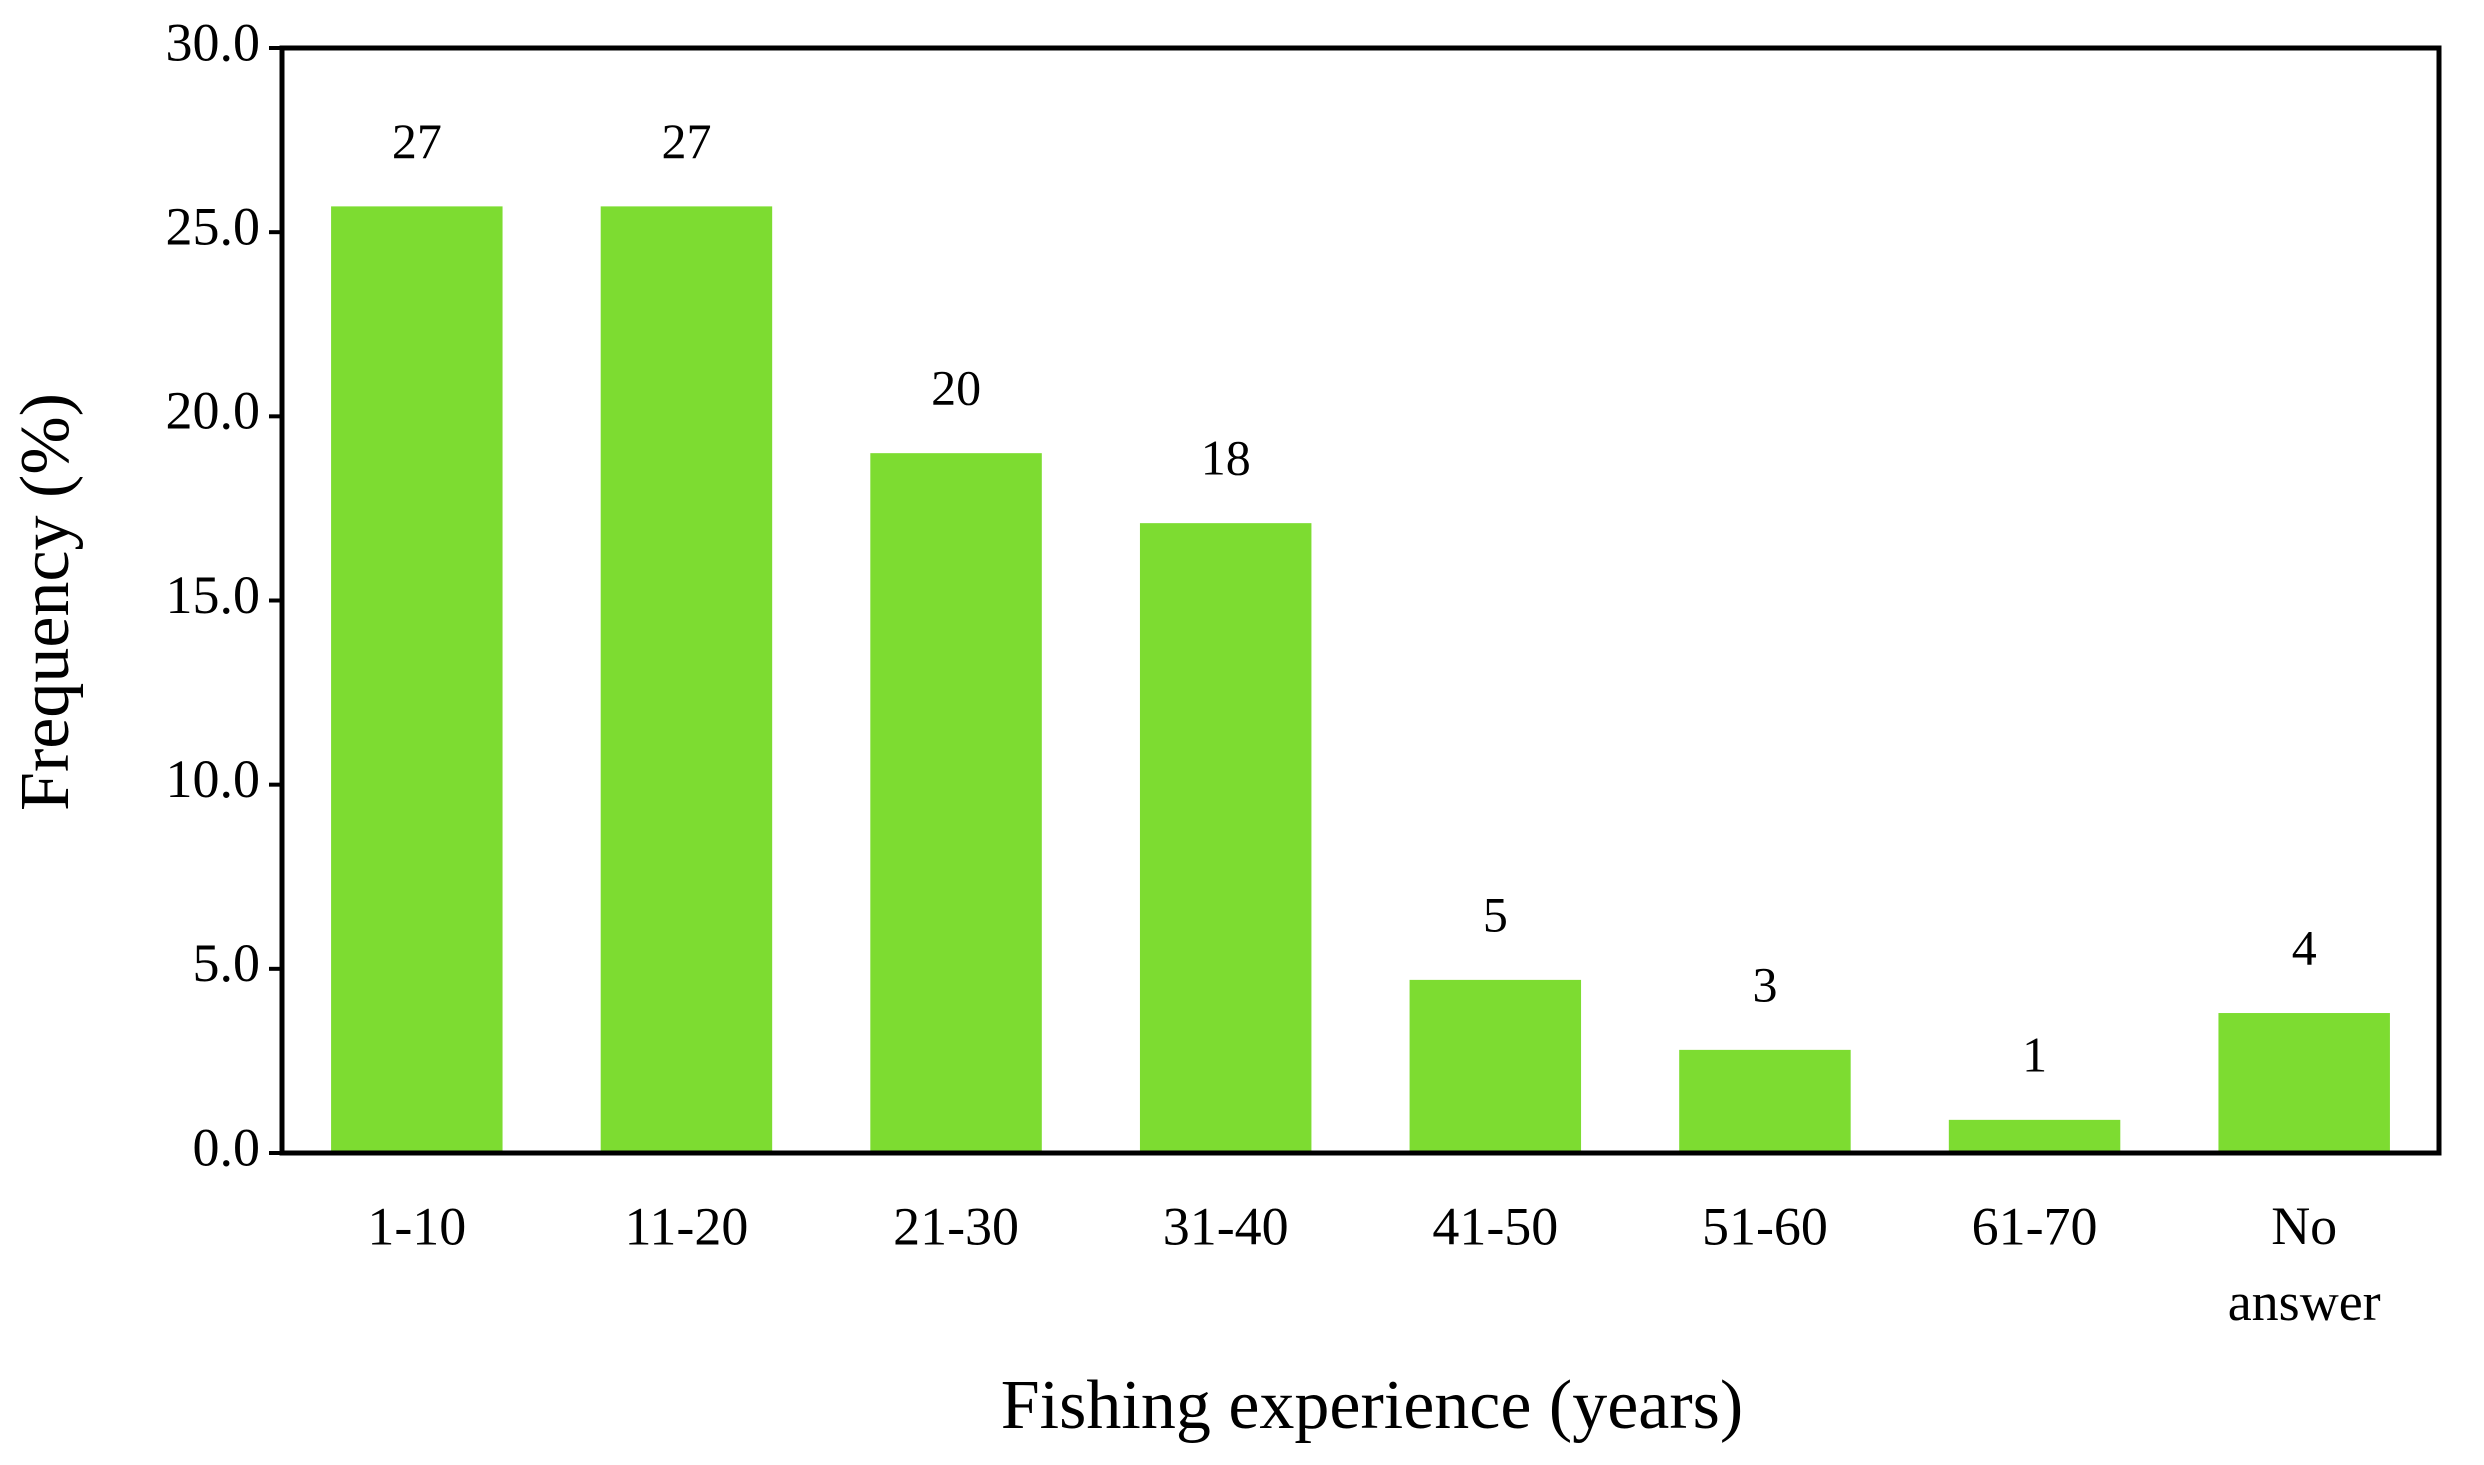 This screenshot has height=1465, width=2484. I want to click on y-tick-label: 15.0, so click(213, 595).